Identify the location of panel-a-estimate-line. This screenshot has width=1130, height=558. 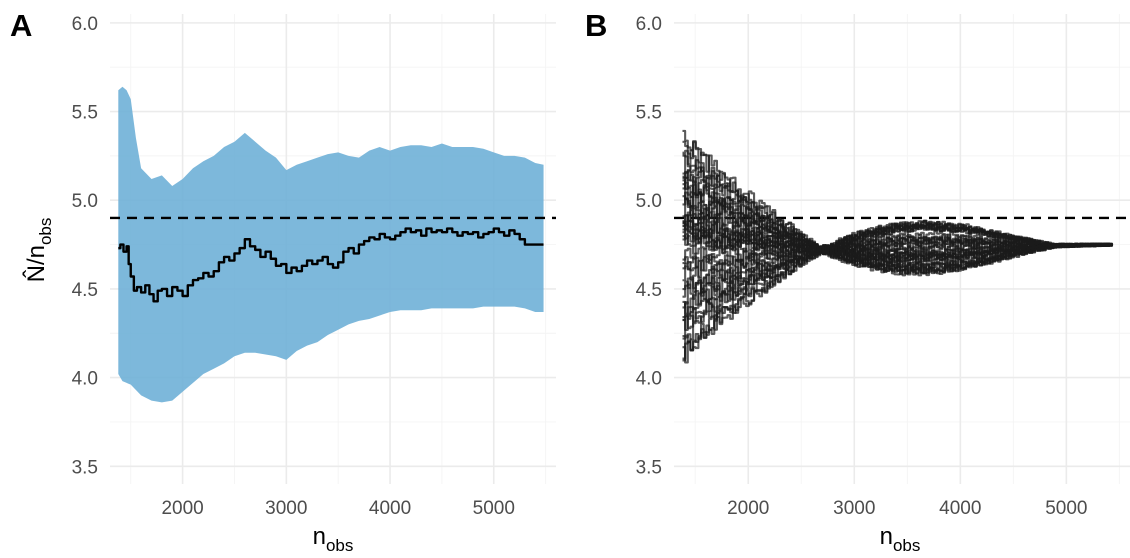
(331, 265).